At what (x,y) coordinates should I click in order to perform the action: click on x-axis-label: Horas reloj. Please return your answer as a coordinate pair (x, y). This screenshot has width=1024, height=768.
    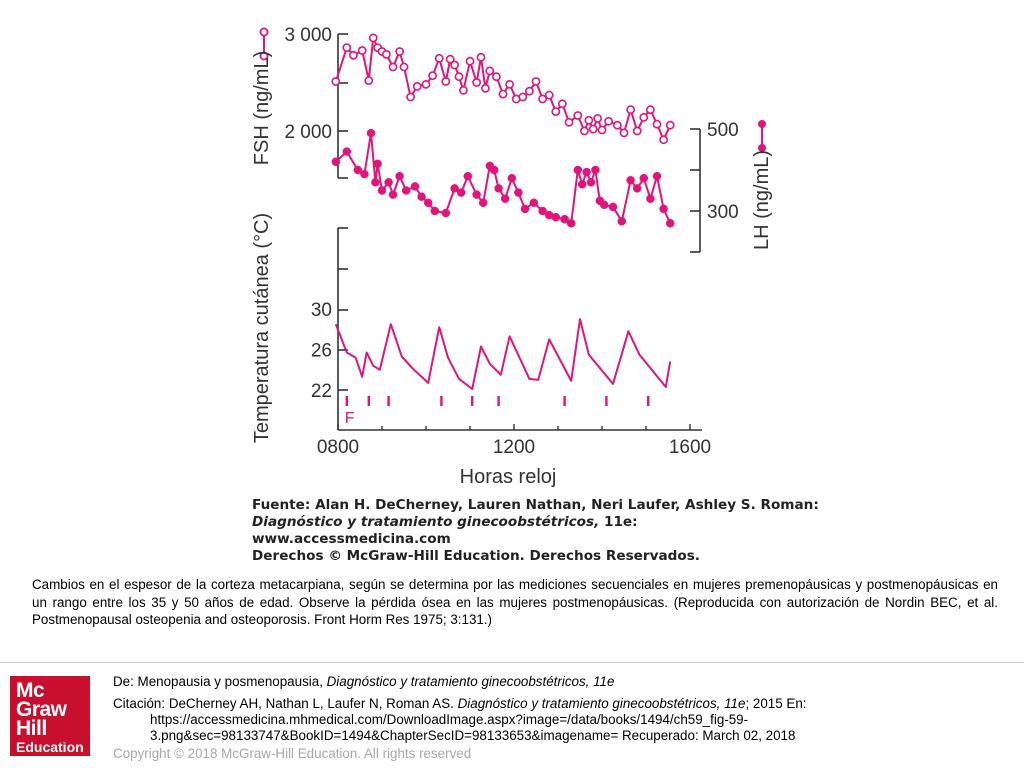
    Looking at the image, I should click on (508, 477).